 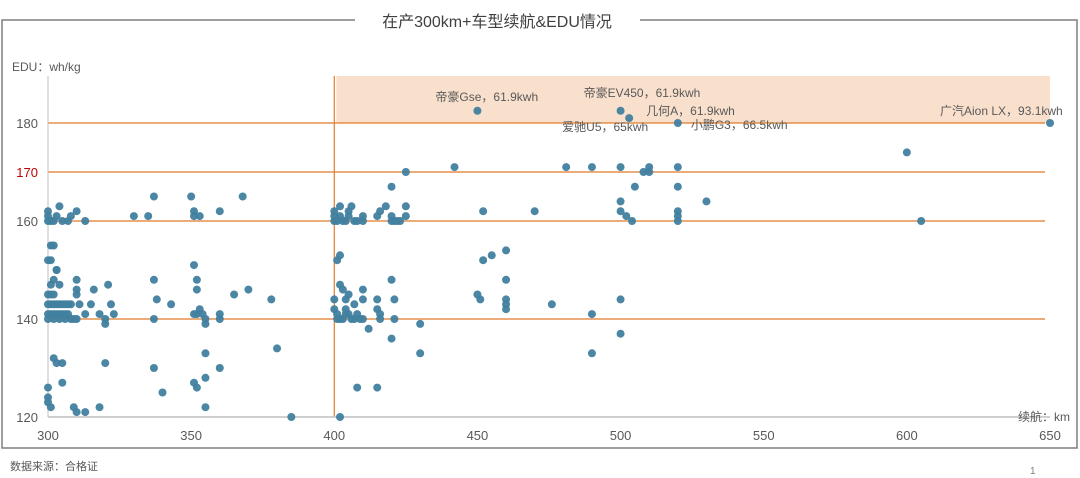 What do you see at coordinates (621, 435) in the screenshot?
I see `x-tick-label: 500` at bounding box center [621, 435].